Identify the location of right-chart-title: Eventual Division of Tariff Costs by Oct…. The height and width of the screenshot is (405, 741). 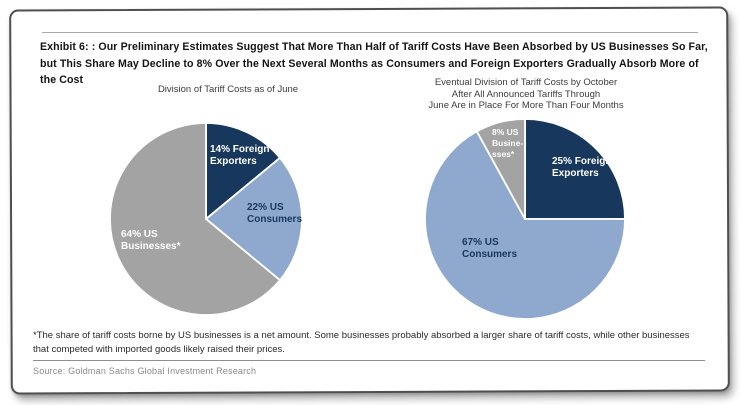
(526, 94).